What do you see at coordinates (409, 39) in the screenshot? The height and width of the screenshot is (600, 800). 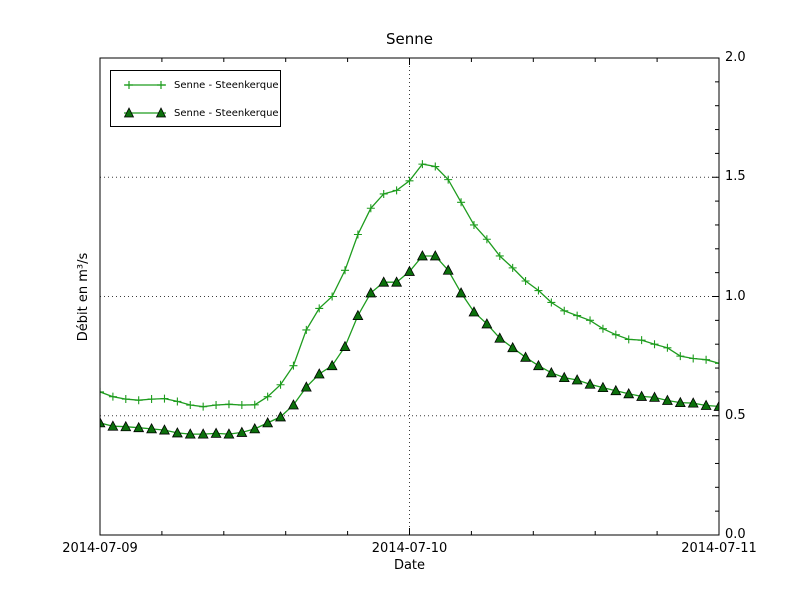 I see `chart-title: Senne` at bounding box center [409, 39].